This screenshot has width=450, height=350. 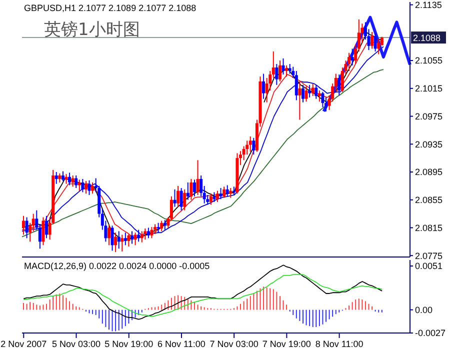 What do you see at coordinates (117, 266) in the screenshot?
I see `chart-title: MACD(12,26,9) 0.0022 0.0024 0.0000 -0.0005` at bounding box center [117, 266].